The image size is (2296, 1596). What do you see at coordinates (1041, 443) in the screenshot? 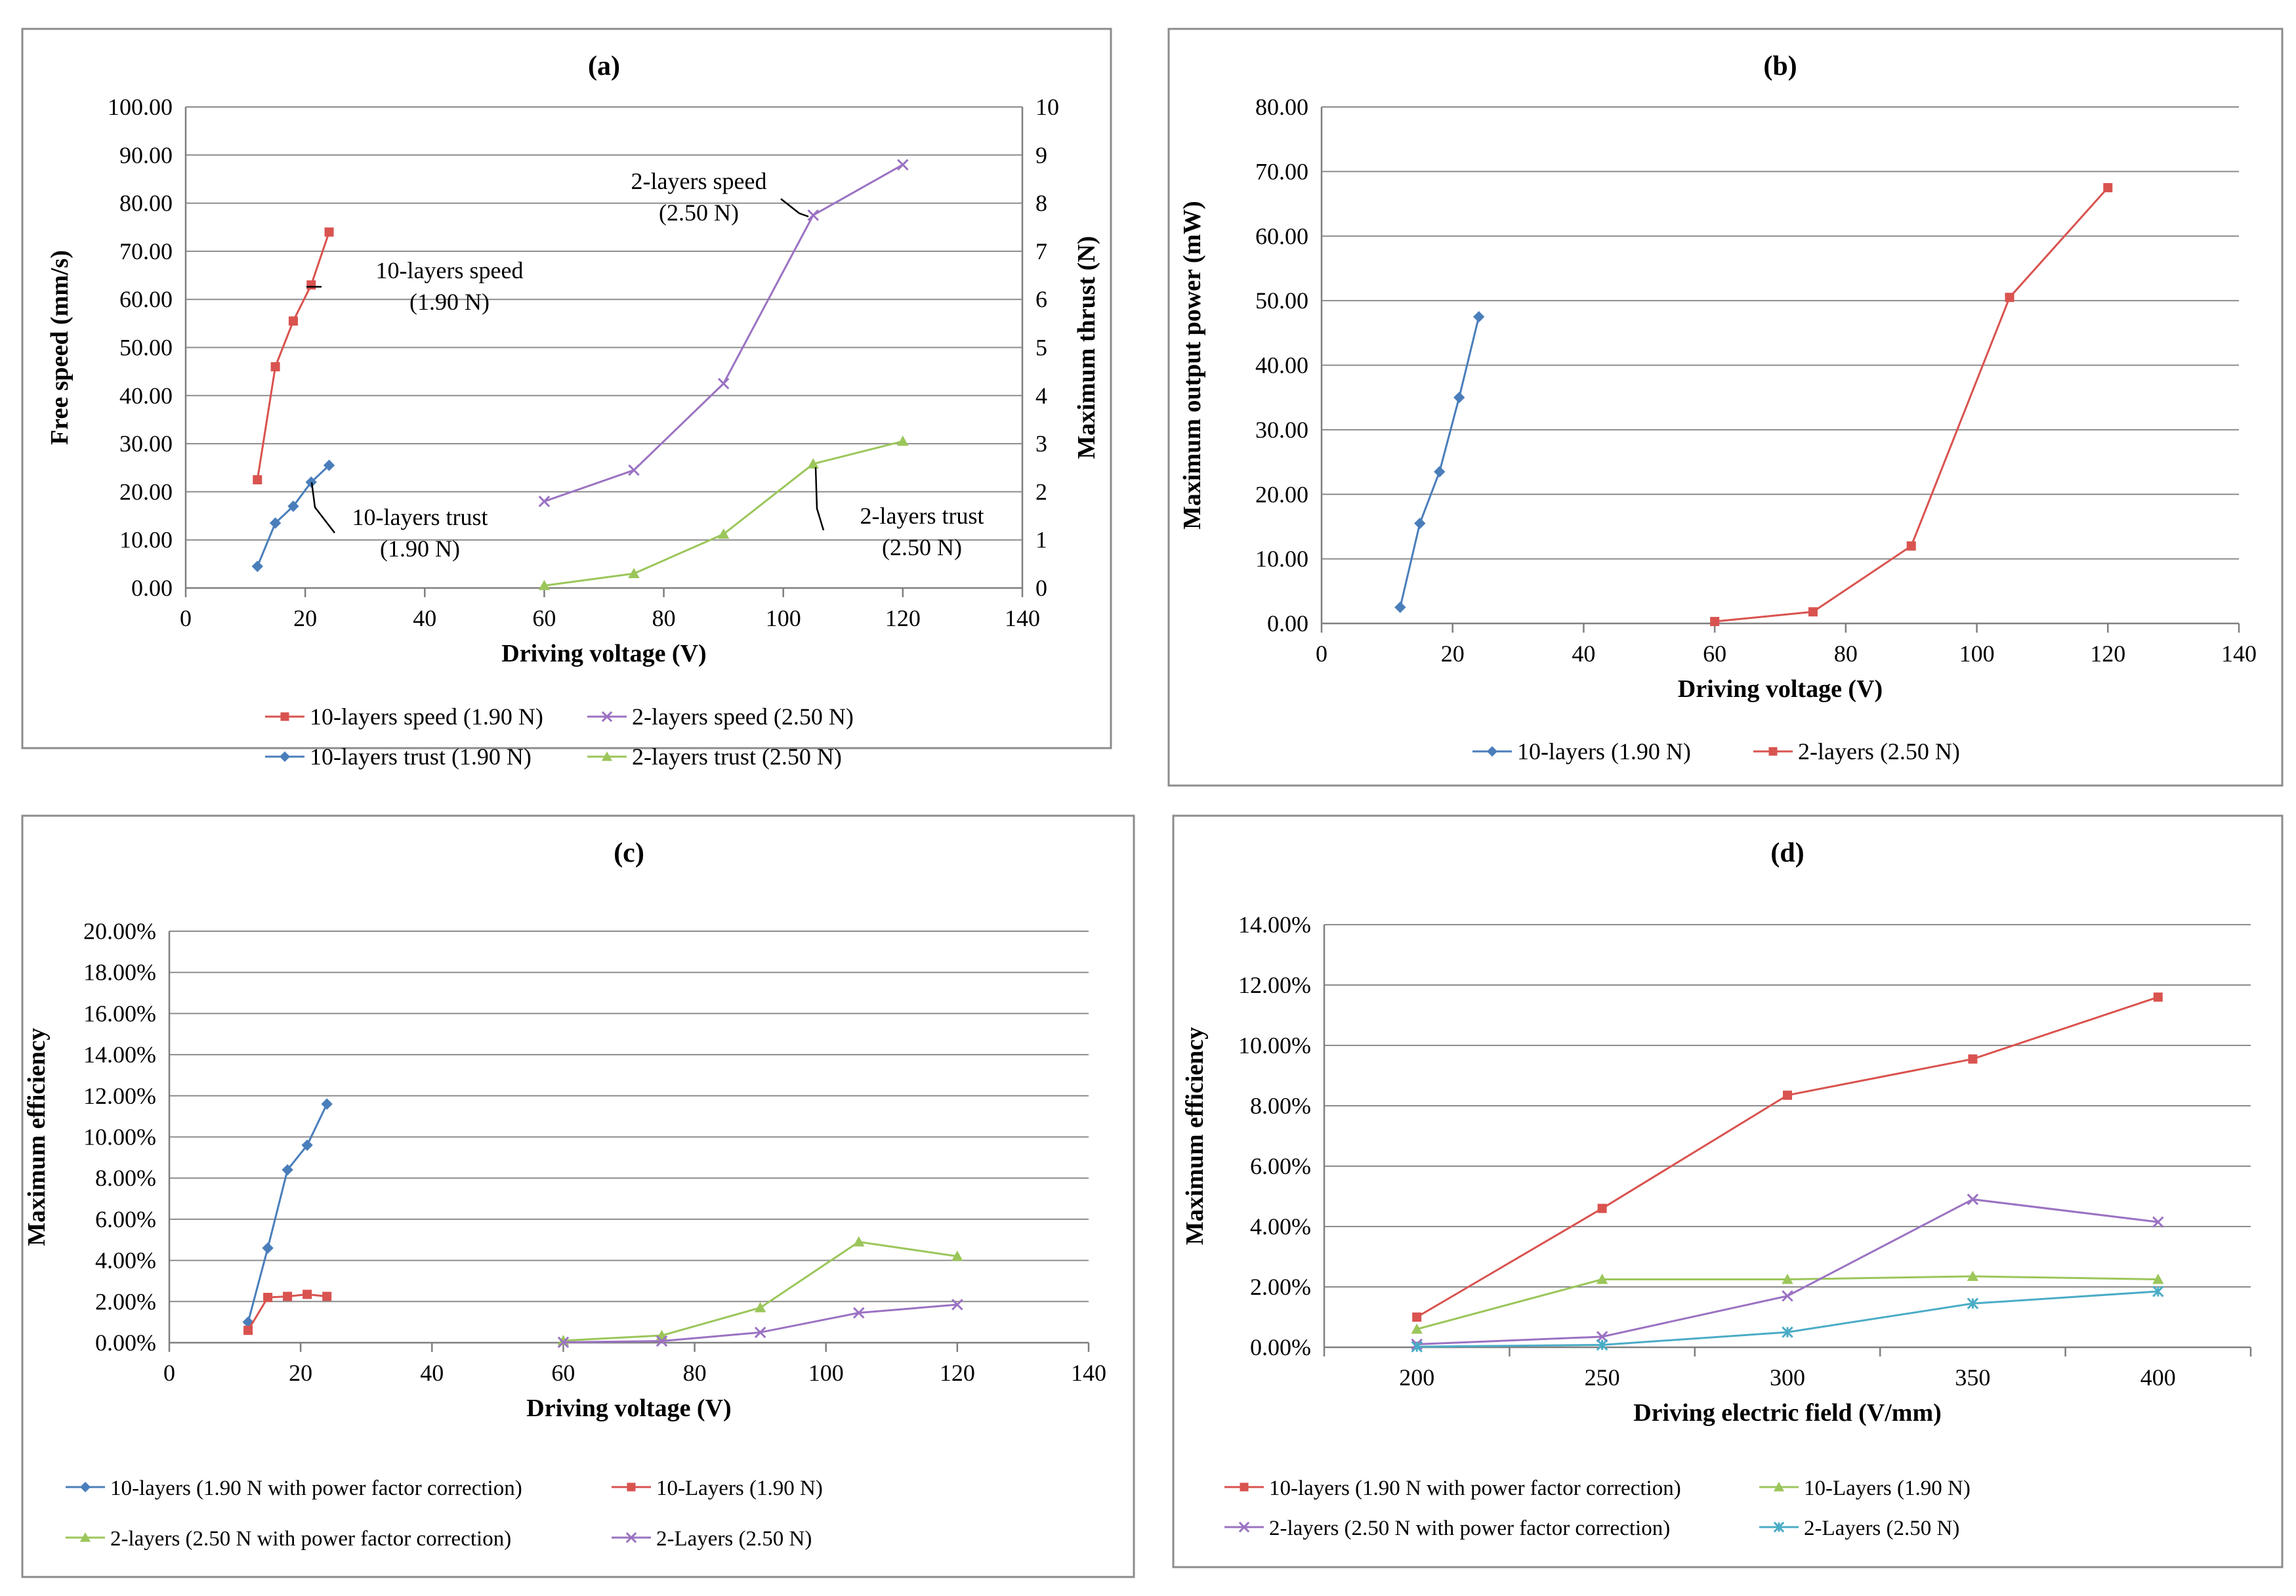
I see `y2-tick-label: 3` at bounding box center [1041, 443].